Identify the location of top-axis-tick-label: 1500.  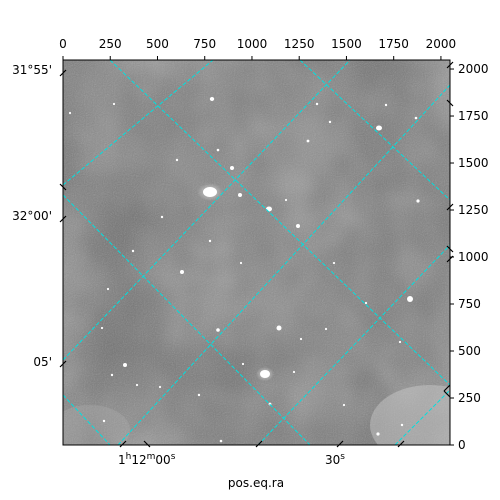
(346, 44).